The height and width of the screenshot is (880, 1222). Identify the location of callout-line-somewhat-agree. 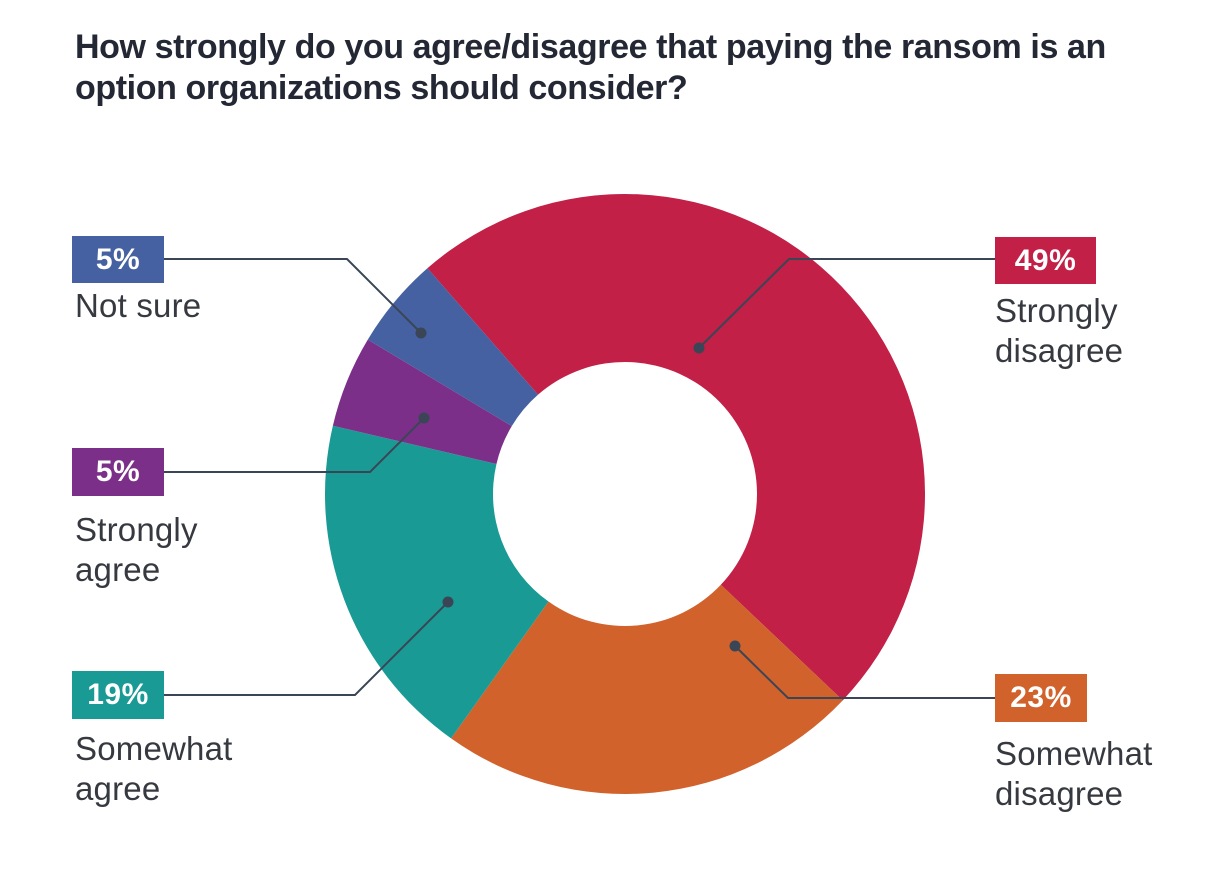
(306, 648).